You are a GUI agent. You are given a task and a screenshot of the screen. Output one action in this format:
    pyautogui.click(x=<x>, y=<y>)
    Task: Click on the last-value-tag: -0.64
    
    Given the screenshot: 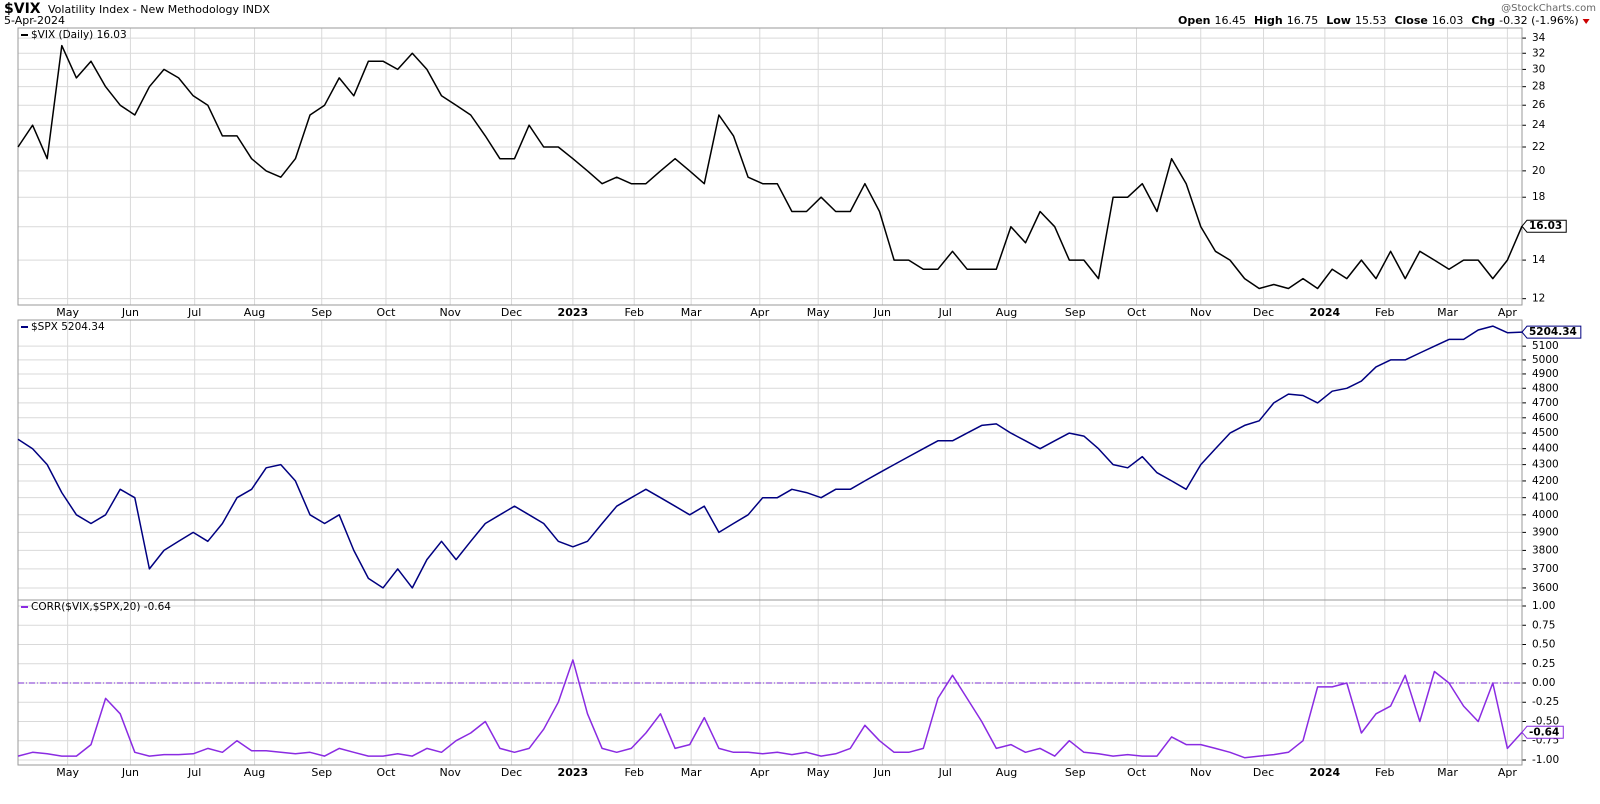 What is the action you would take?
    pyautogui.click(x=1542, y=732)
    